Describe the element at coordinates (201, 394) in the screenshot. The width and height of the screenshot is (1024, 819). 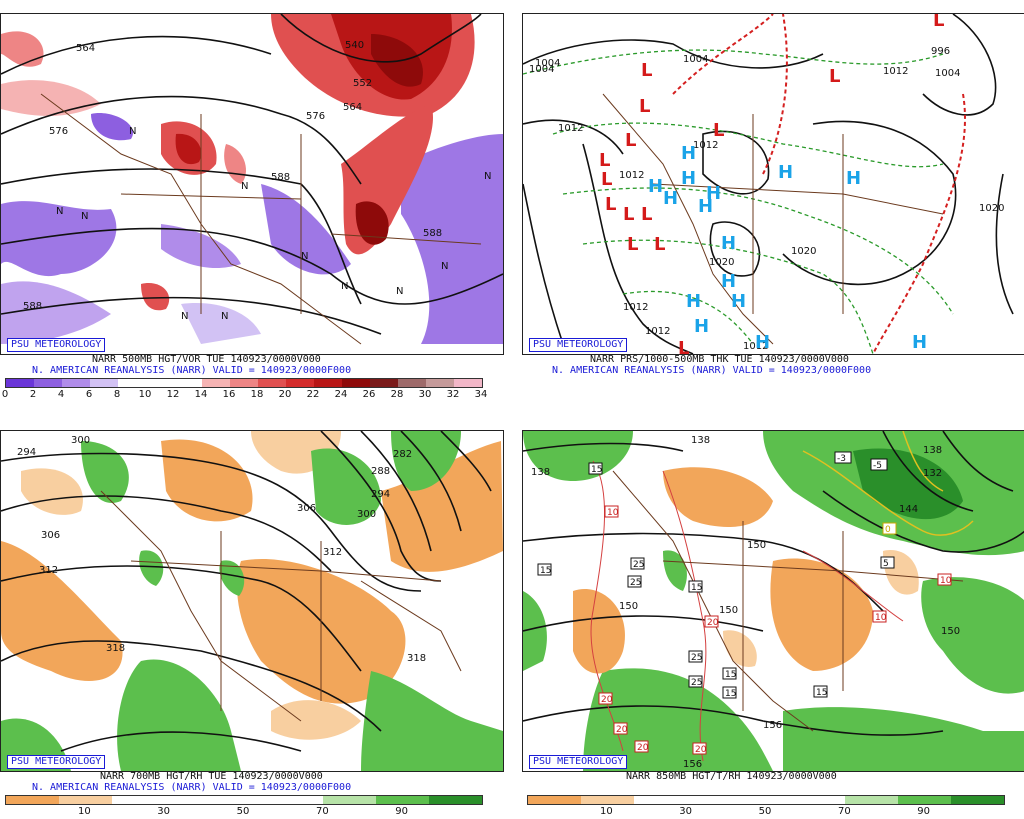
I see `colorbar-tick-label: 14` at that location.